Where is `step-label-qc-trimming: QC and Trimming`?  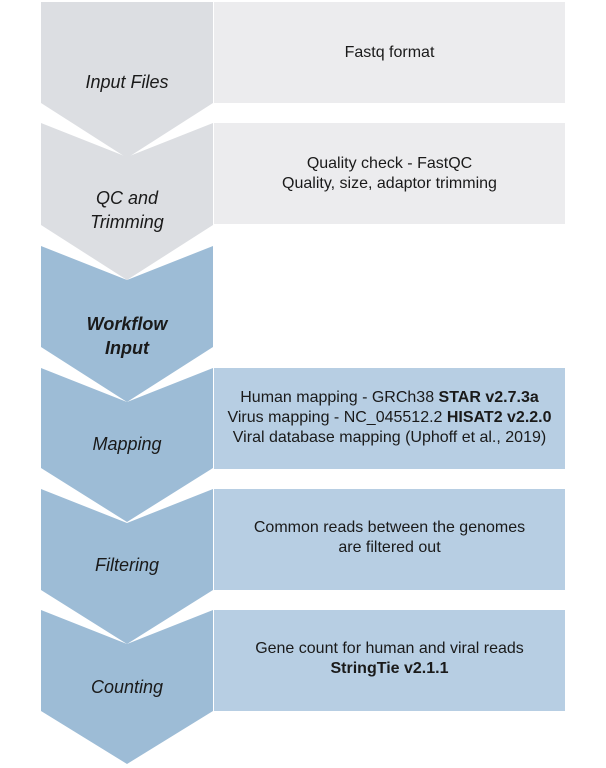 step-label-qc-trimming: QC and Trimming is located at coordinates (127, 210).